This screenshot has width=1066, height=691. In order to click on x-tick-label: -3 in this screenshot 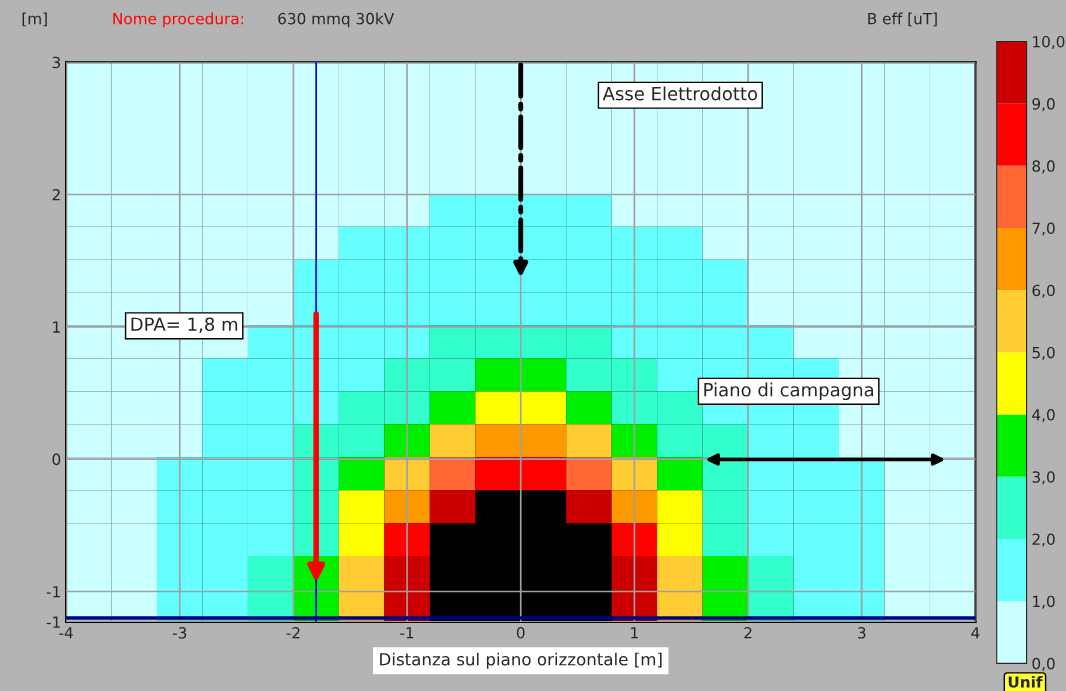, I will do `click(179, 633)`.